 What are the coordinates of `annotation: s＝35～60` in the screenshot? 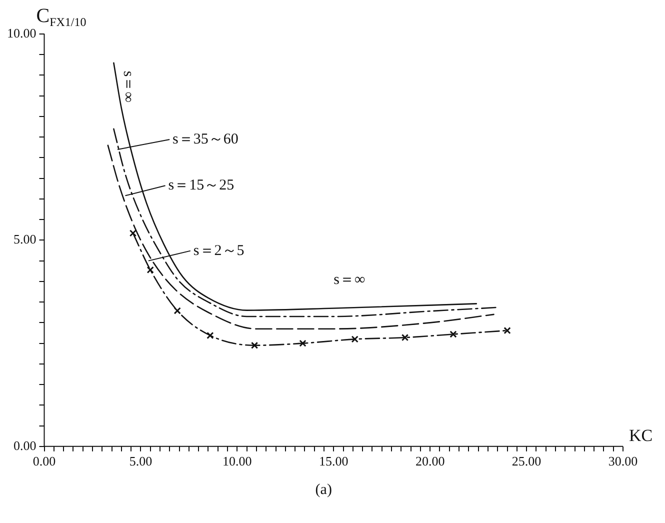 It's located at (205, 139).